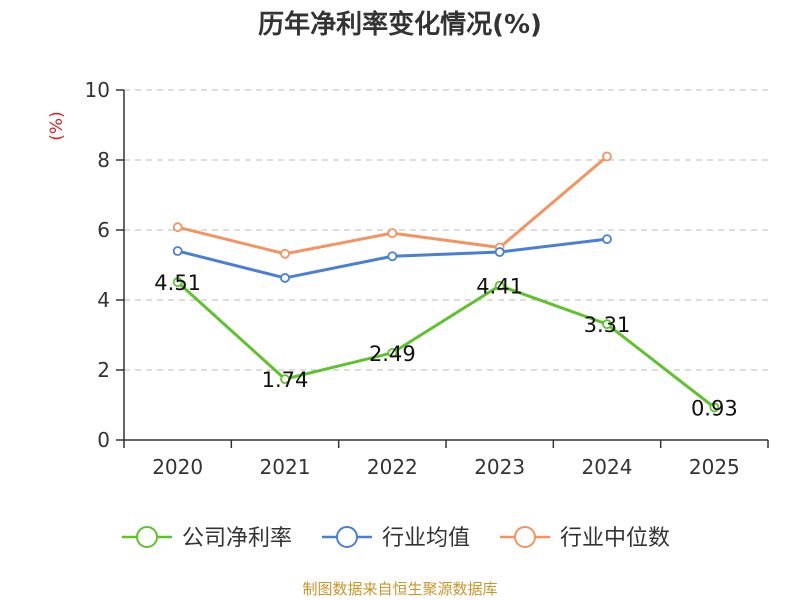 This screenshot has height=600, width=800. I want to click on chart-title: 历年净利率变化情况(%), so click(400, 25).